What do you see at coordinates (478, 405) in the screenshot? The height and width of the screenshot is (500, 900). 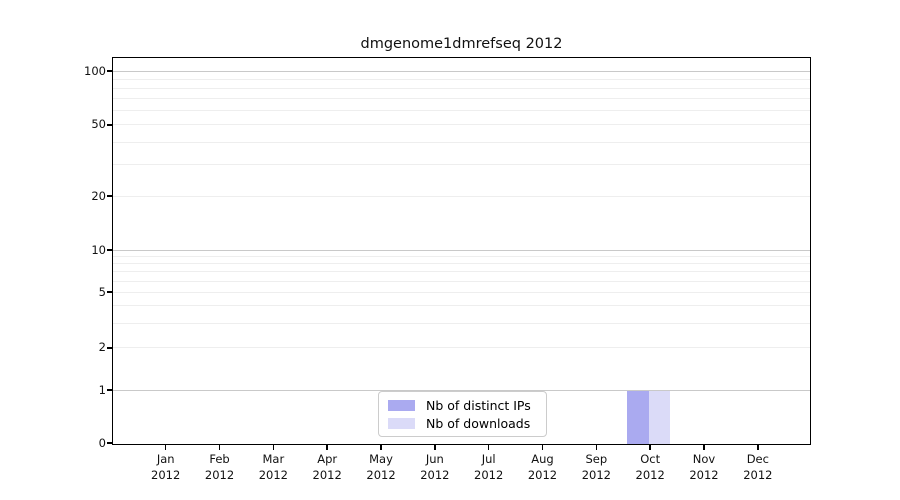 I see `legend-label-distinct-ips: Nb of distinct IPs` at bounding box center [478, 405].